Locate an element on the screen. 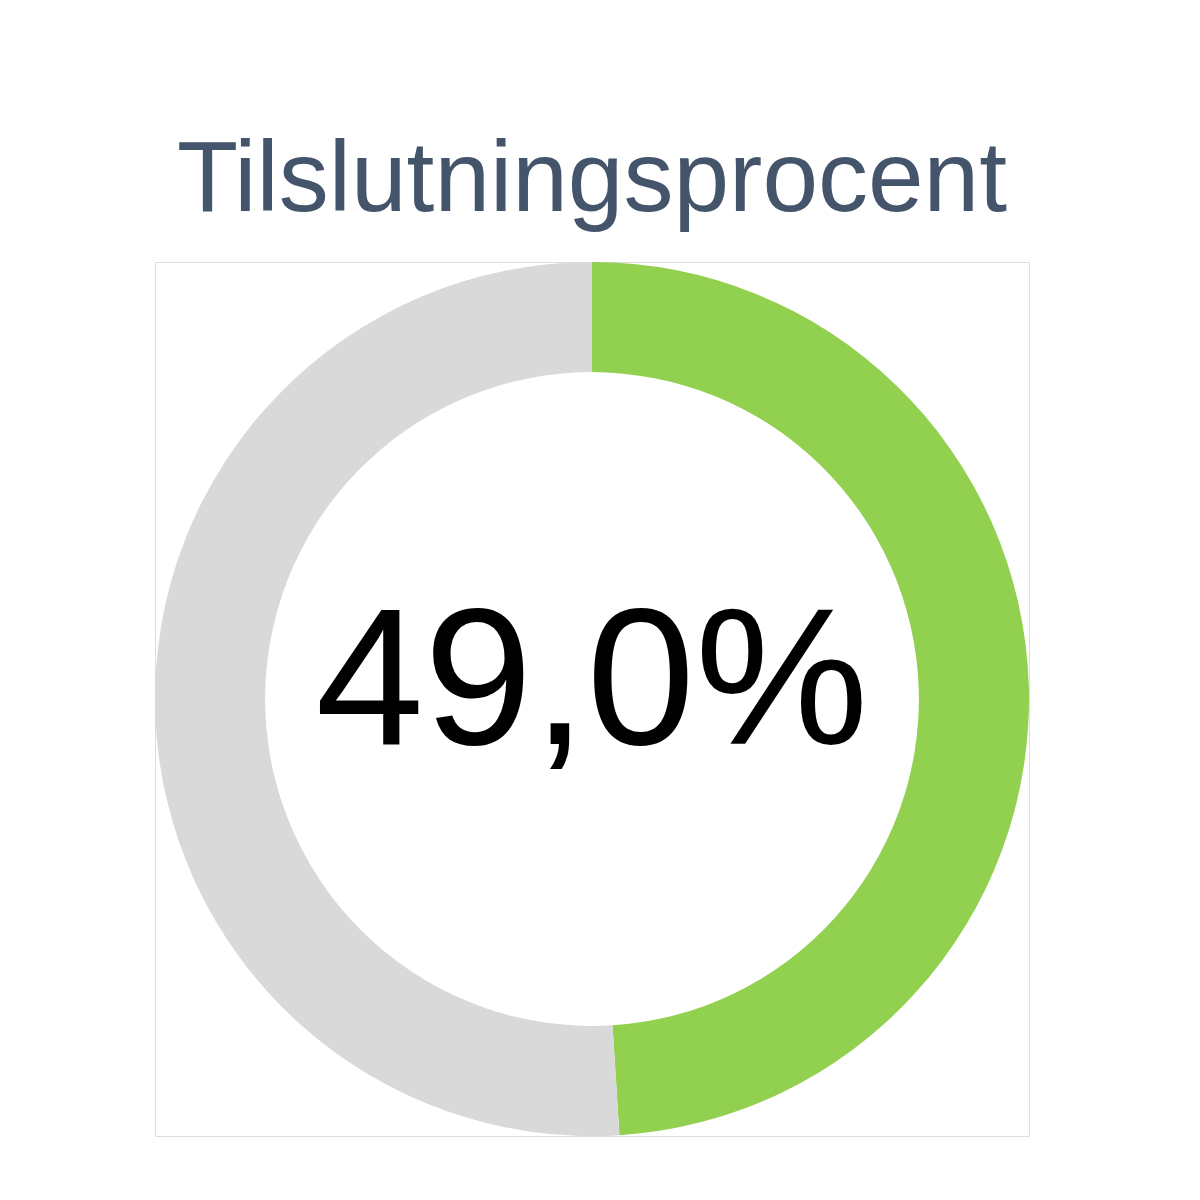  data-label: 49,0% is located at coordinates (592, 676).